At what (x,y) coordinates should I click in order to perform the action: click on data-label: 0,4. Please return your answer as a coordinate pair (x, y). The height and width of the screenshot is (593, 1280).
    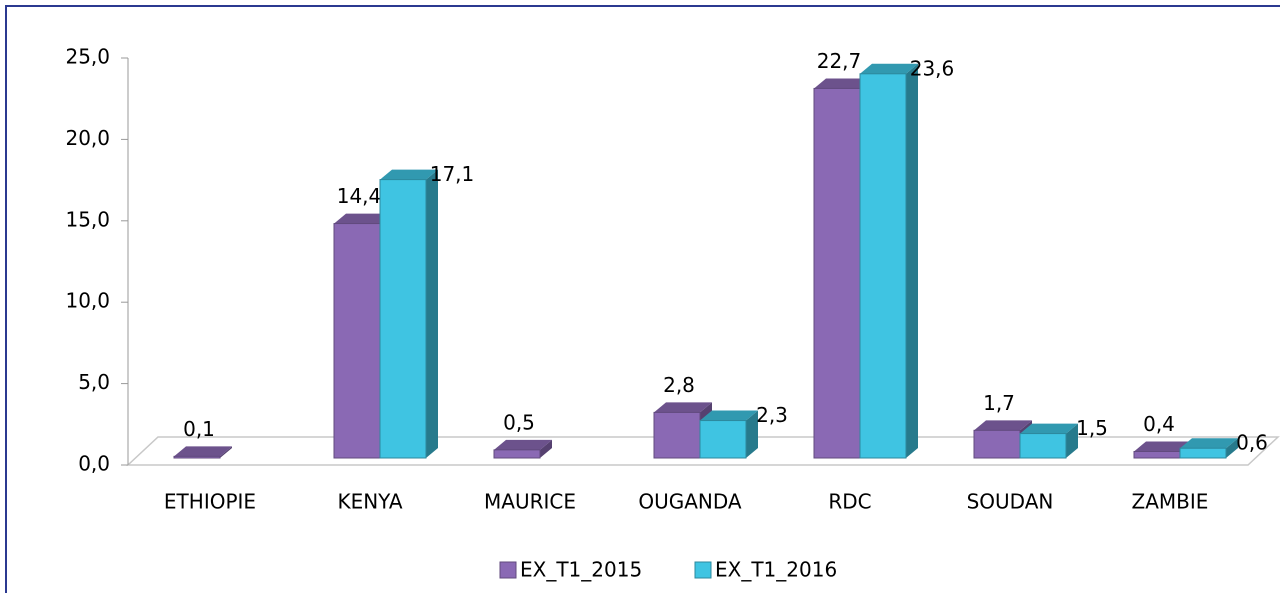
    Looking at the image, I should click on (1159, 424).